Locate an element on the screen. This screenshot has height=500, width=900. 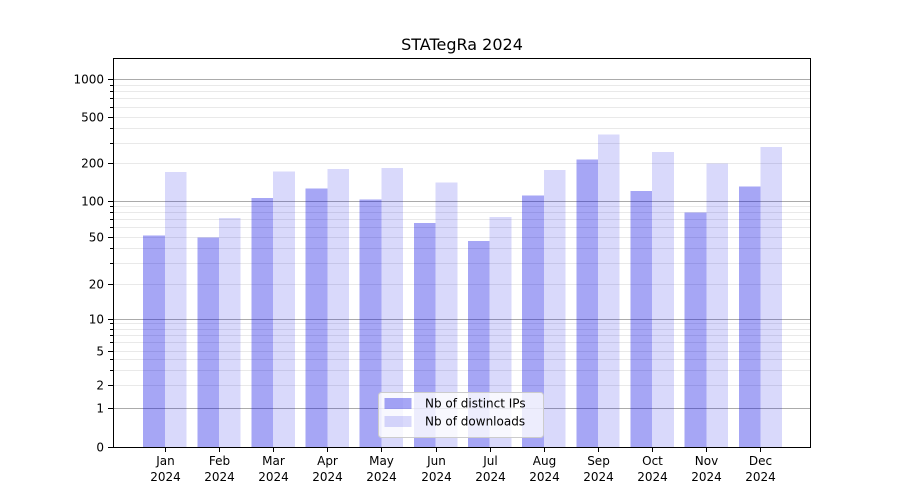
x-tick-label-year-jan: 2024 is located at coordinates (165, 477).